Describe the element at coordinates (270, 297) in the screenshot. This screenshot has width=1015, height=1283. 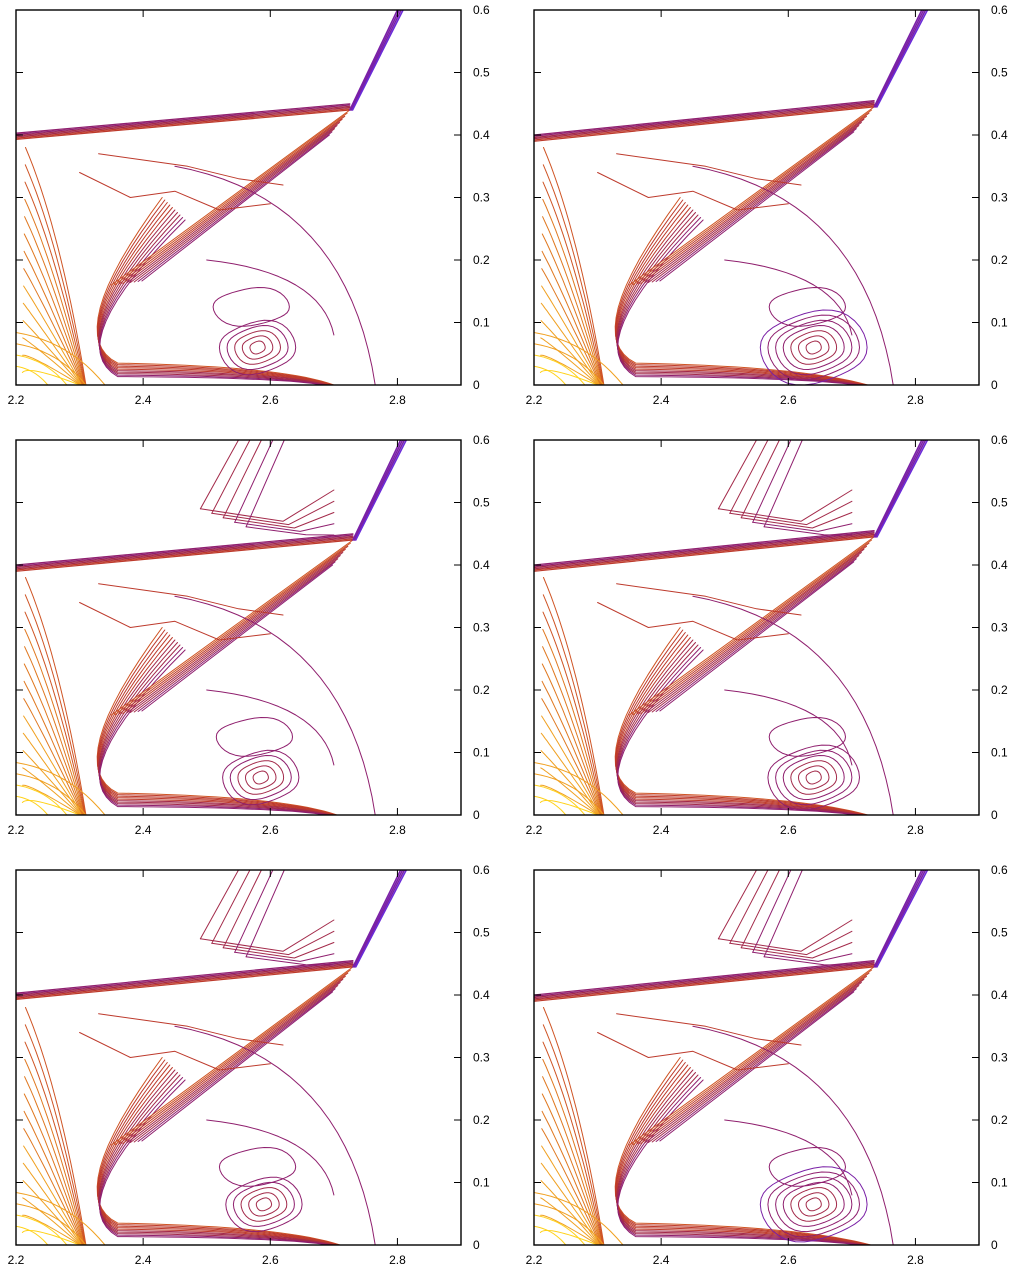
I see `bow-contour` at that location.